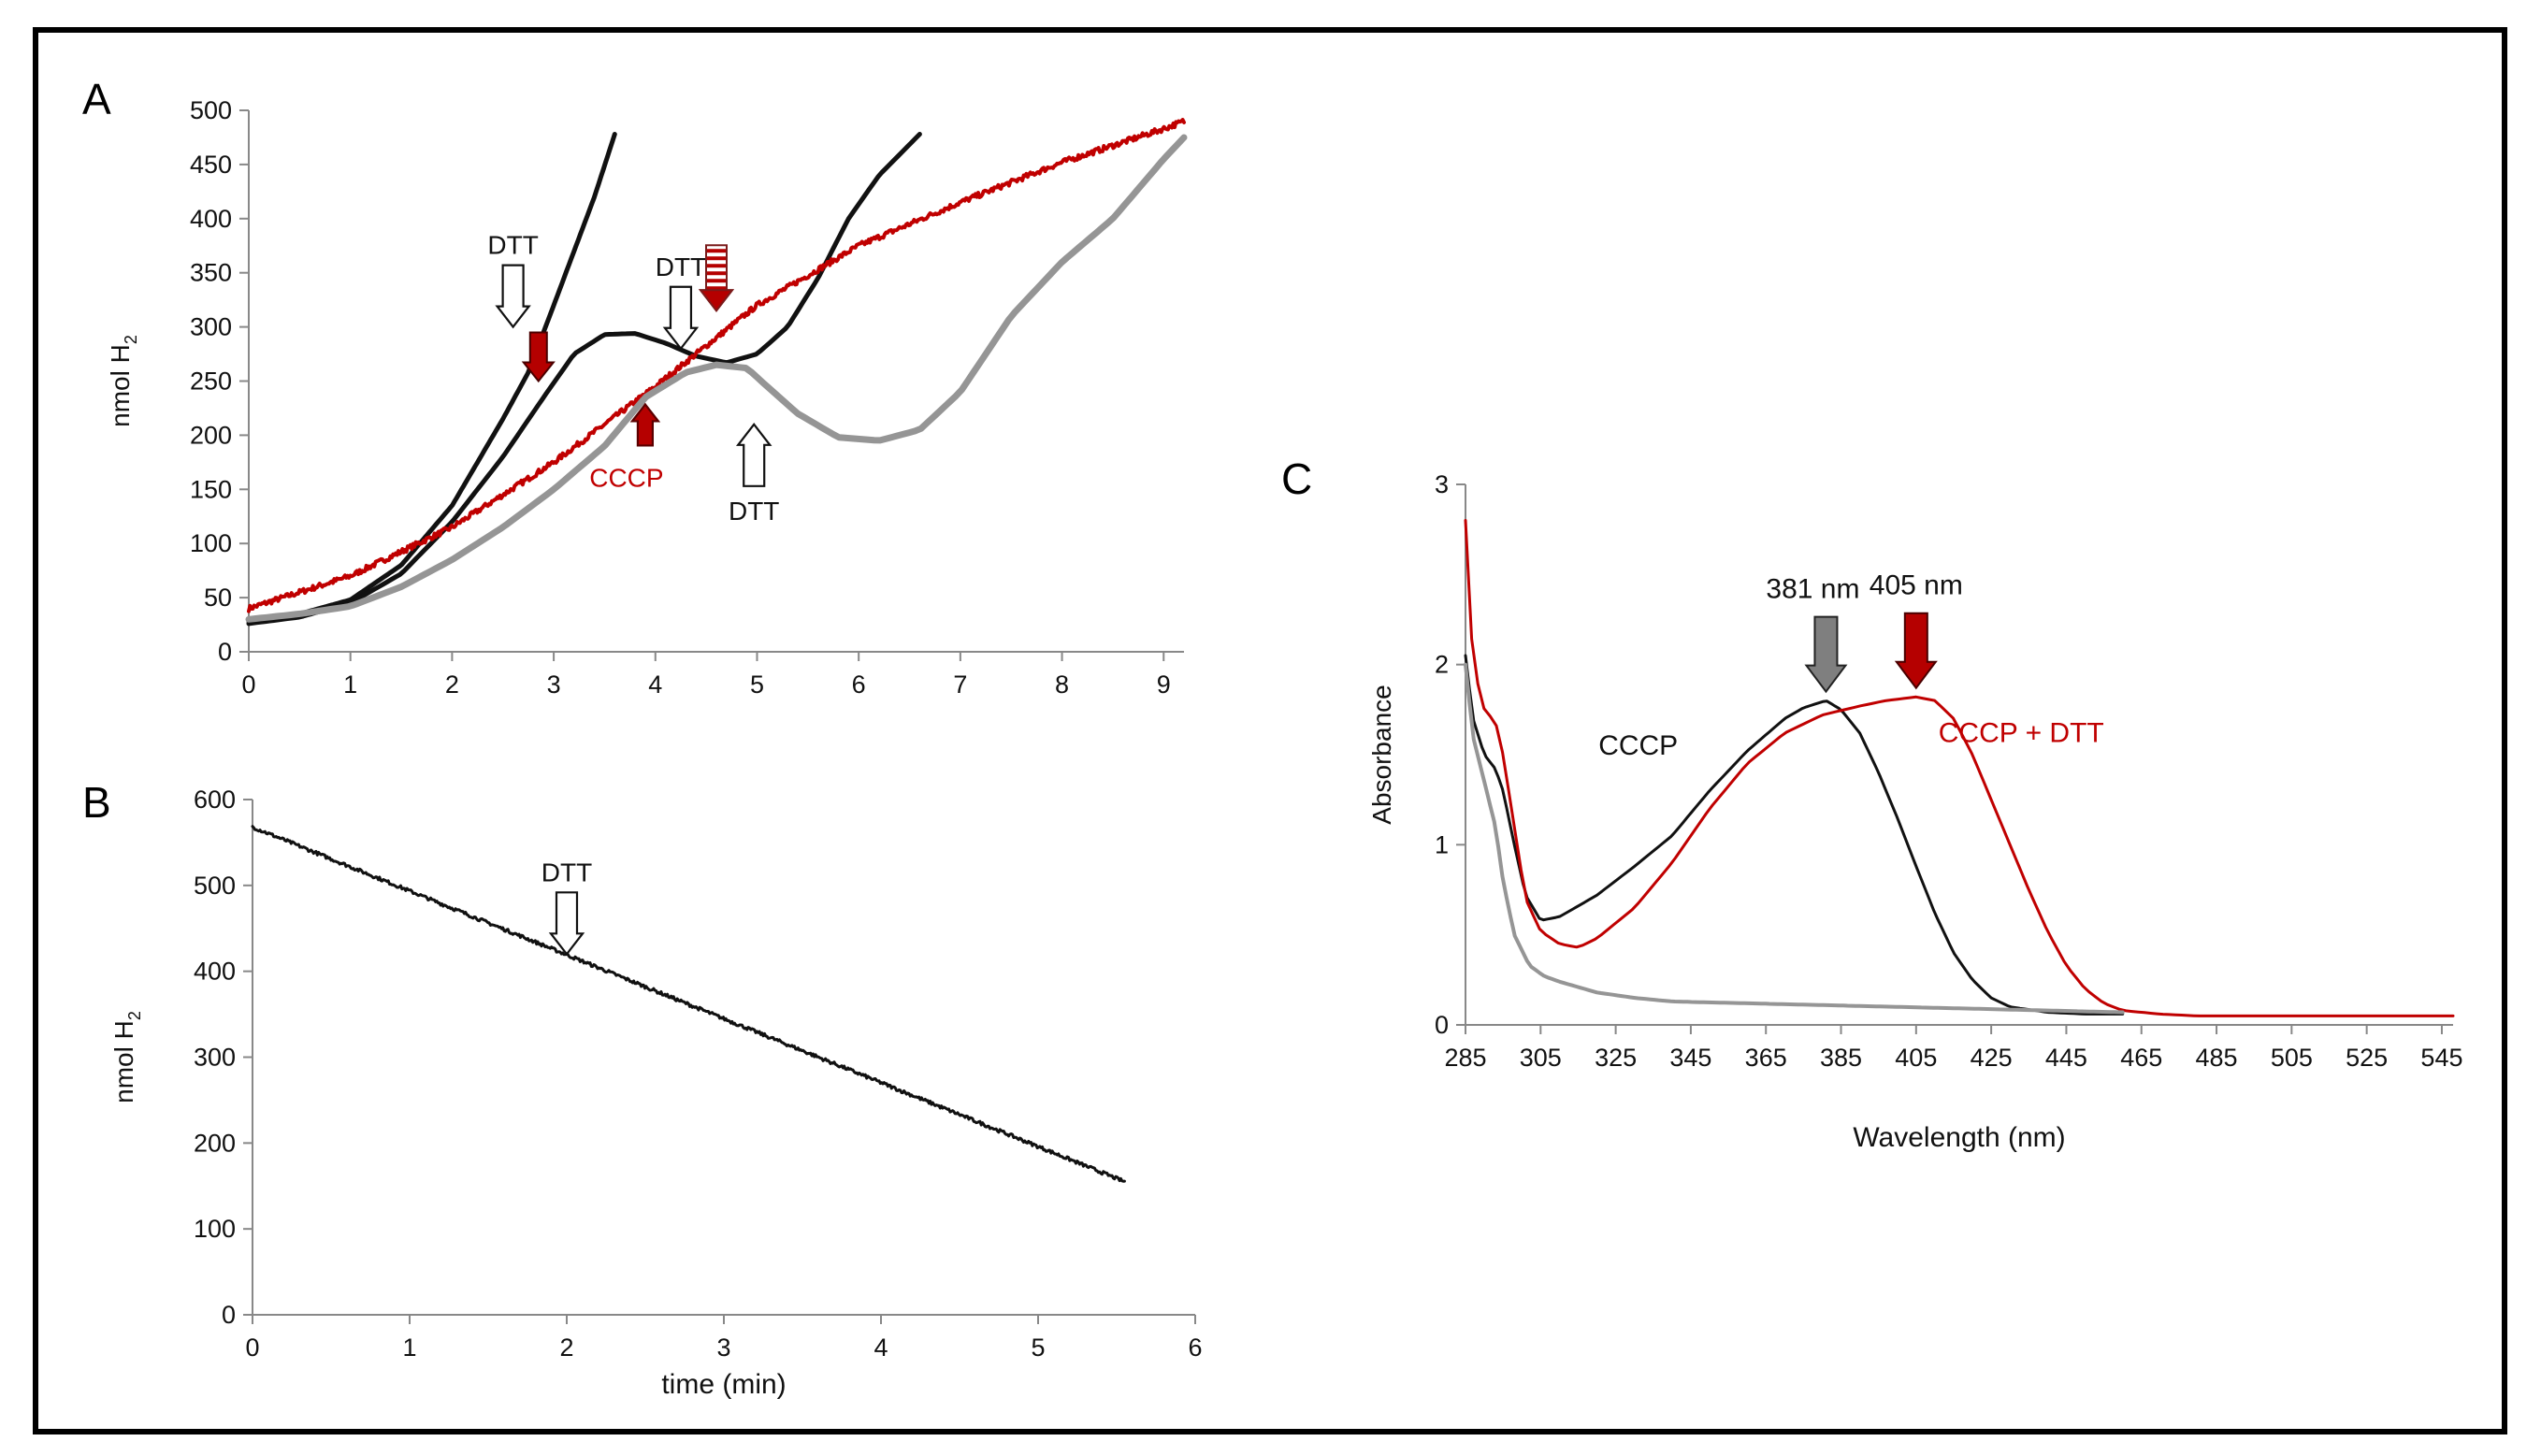  What do you see at coordinates (2441, 1058) in the screenshot?
I see `x-tick-label: 545` at bounding box center [2441, 1058].